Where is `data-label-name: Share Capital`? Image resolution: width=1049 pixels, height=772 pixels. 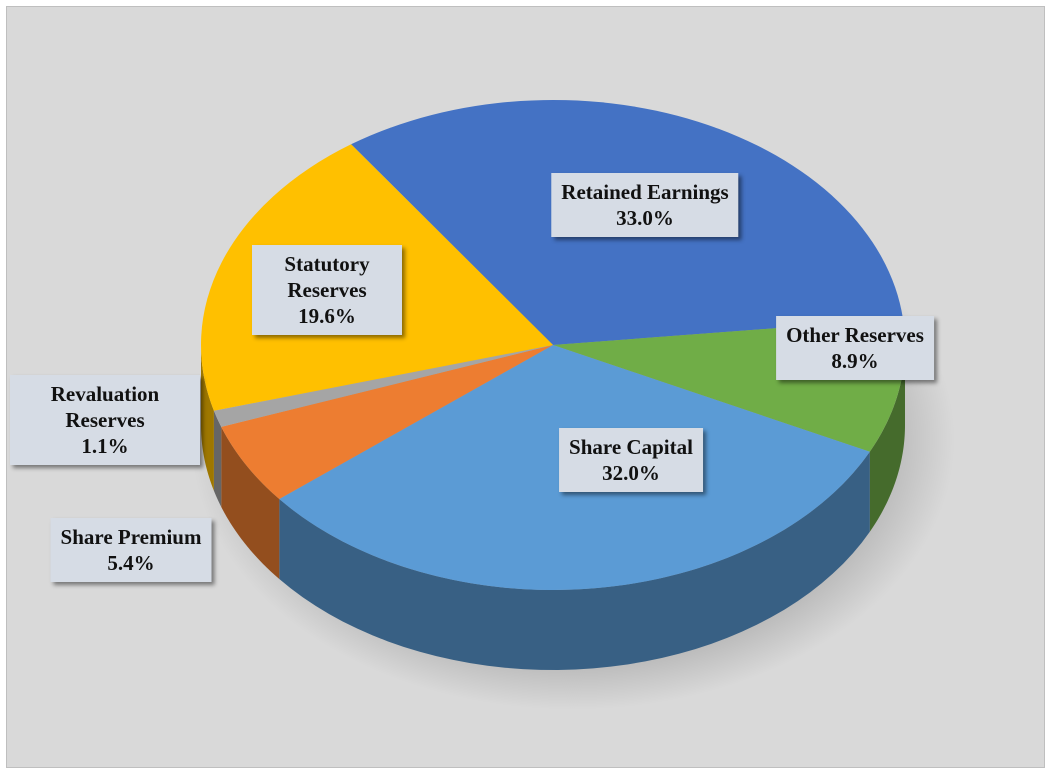
data-label-name: Share Capital is located at coordinates (631, 447).